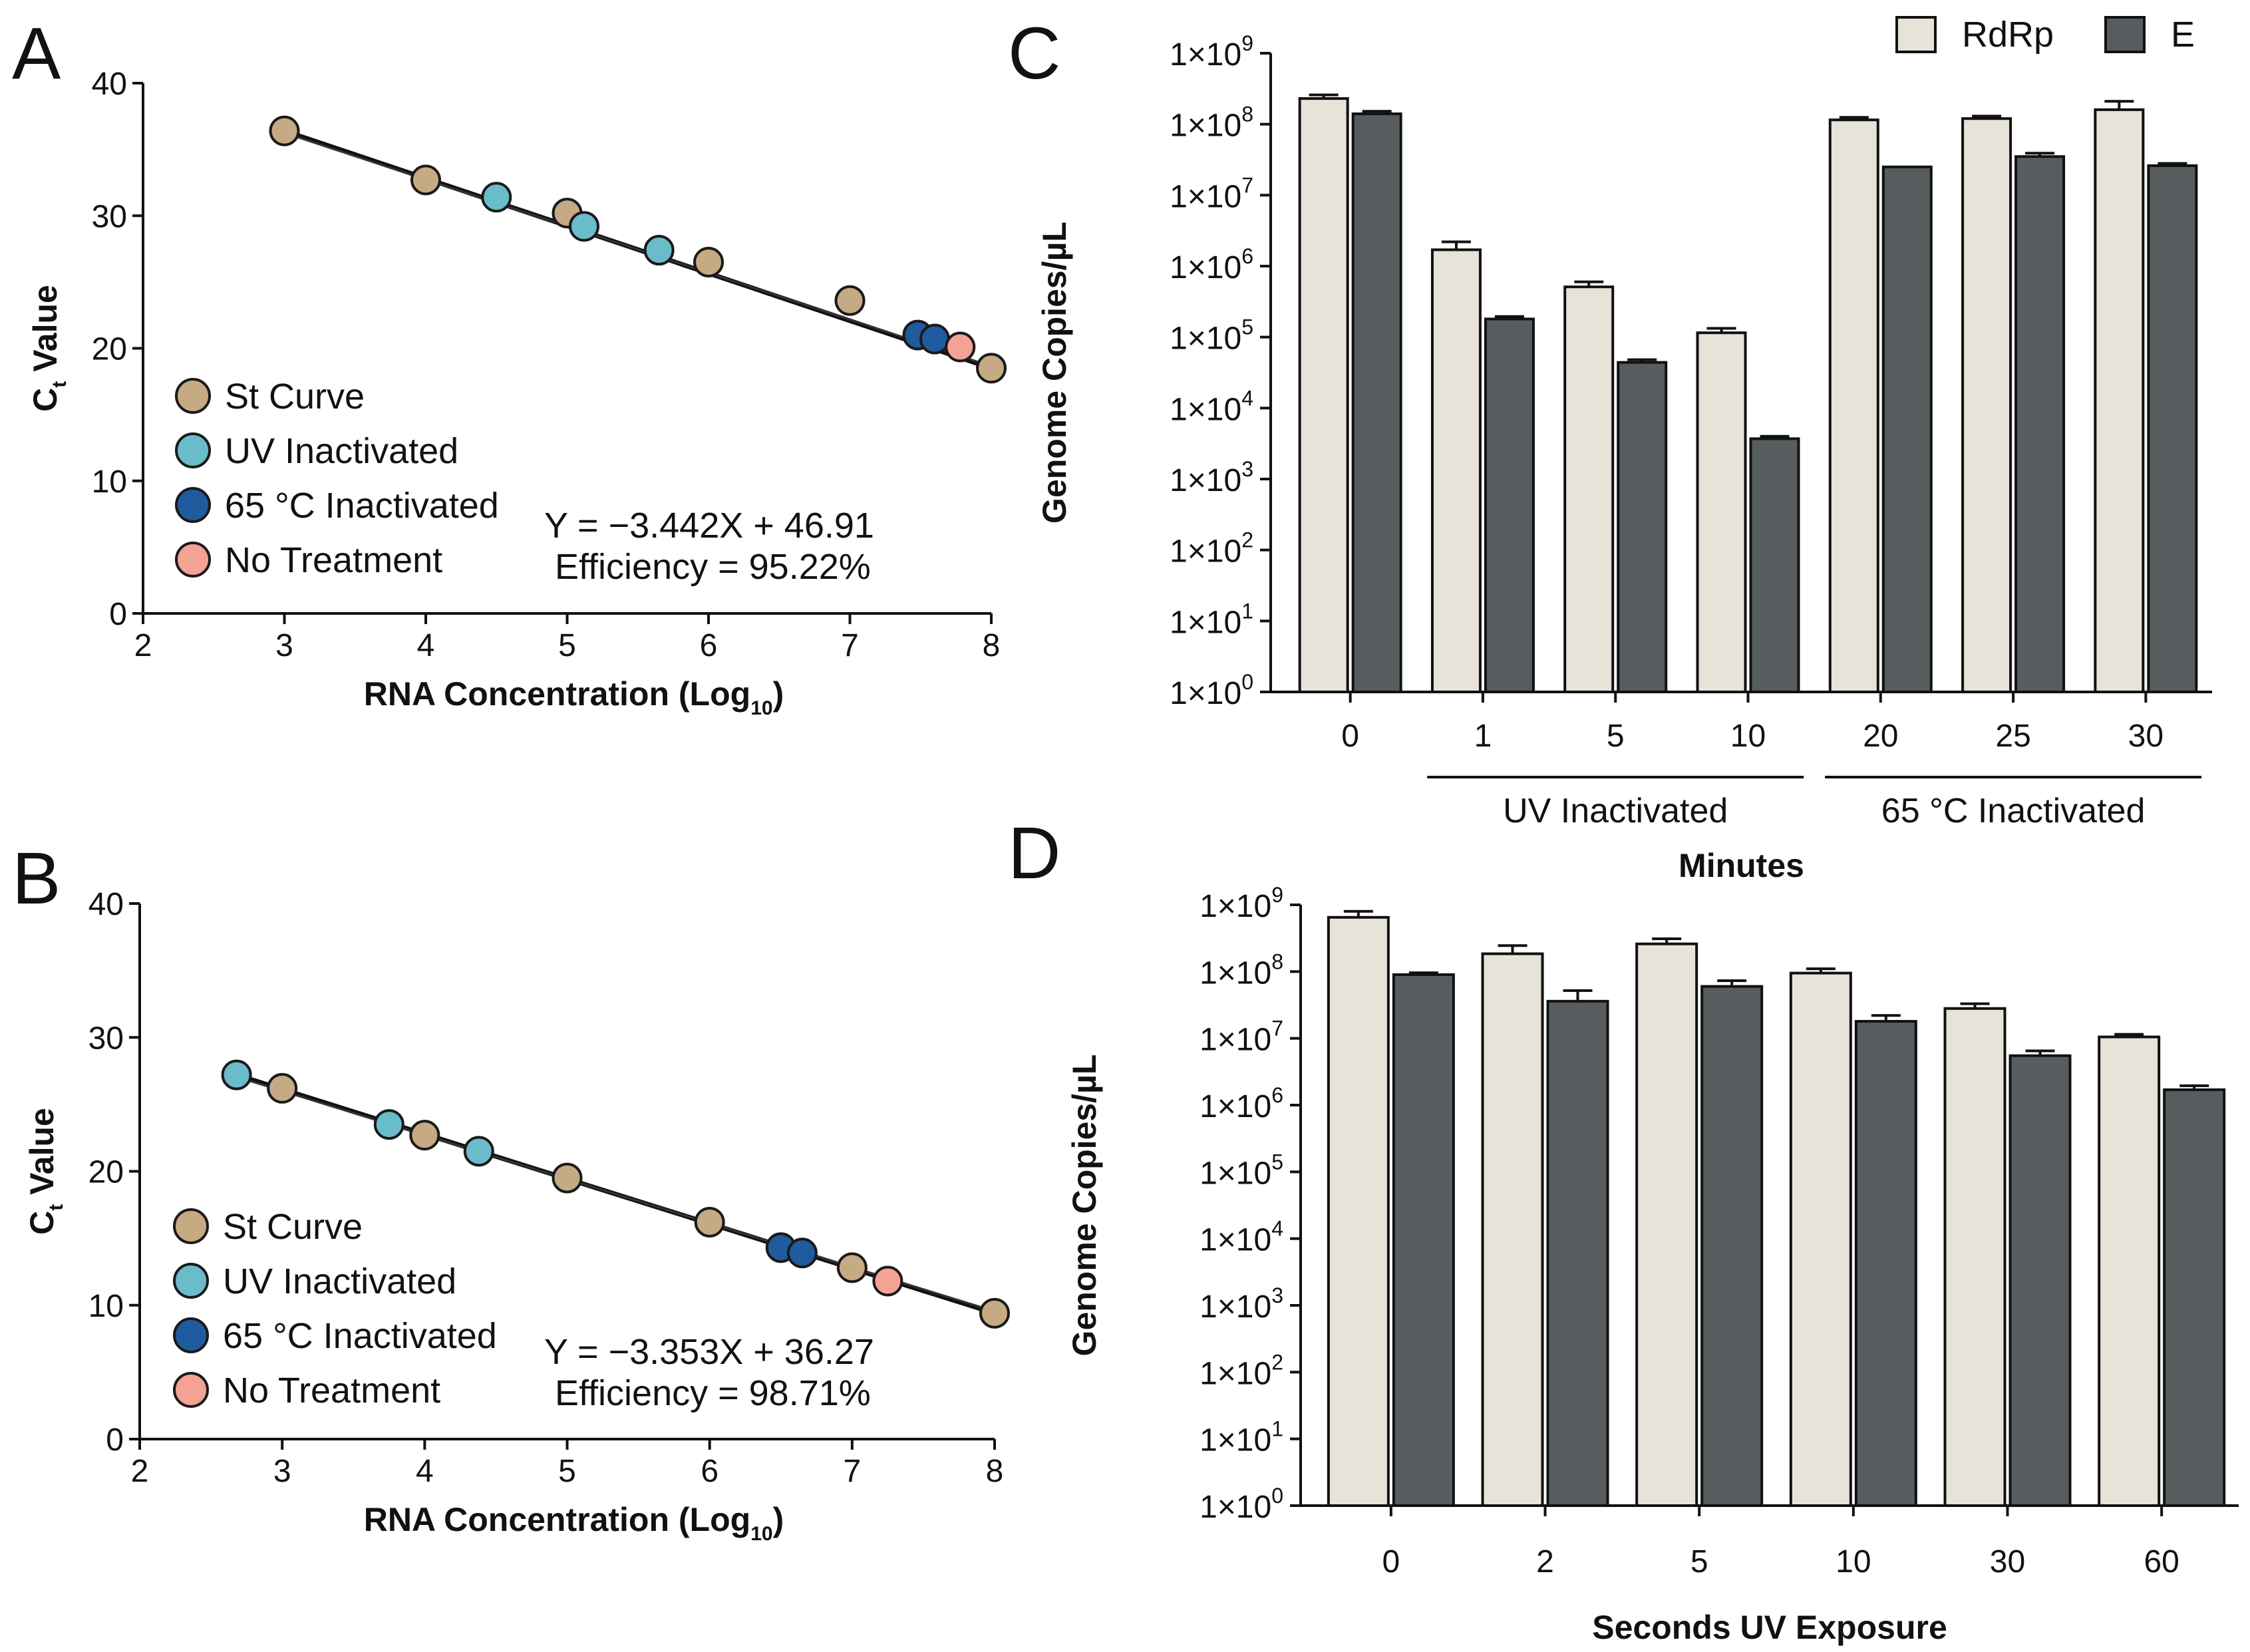 Image resolution: width=2250 pixels, height=1652 pixels. I want to click on y-tick-label: 1×10⁴, so click(1241, 1238).